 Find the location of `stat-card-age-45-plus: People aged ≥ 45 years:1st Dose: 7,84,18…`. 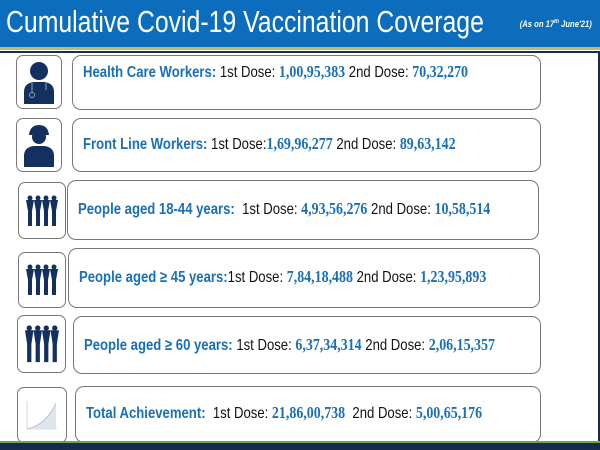

stat-card-age-45-plus: People aged ≥ 45 years:1st Dose: 7,84,18… is located at coordinates (304, 278).